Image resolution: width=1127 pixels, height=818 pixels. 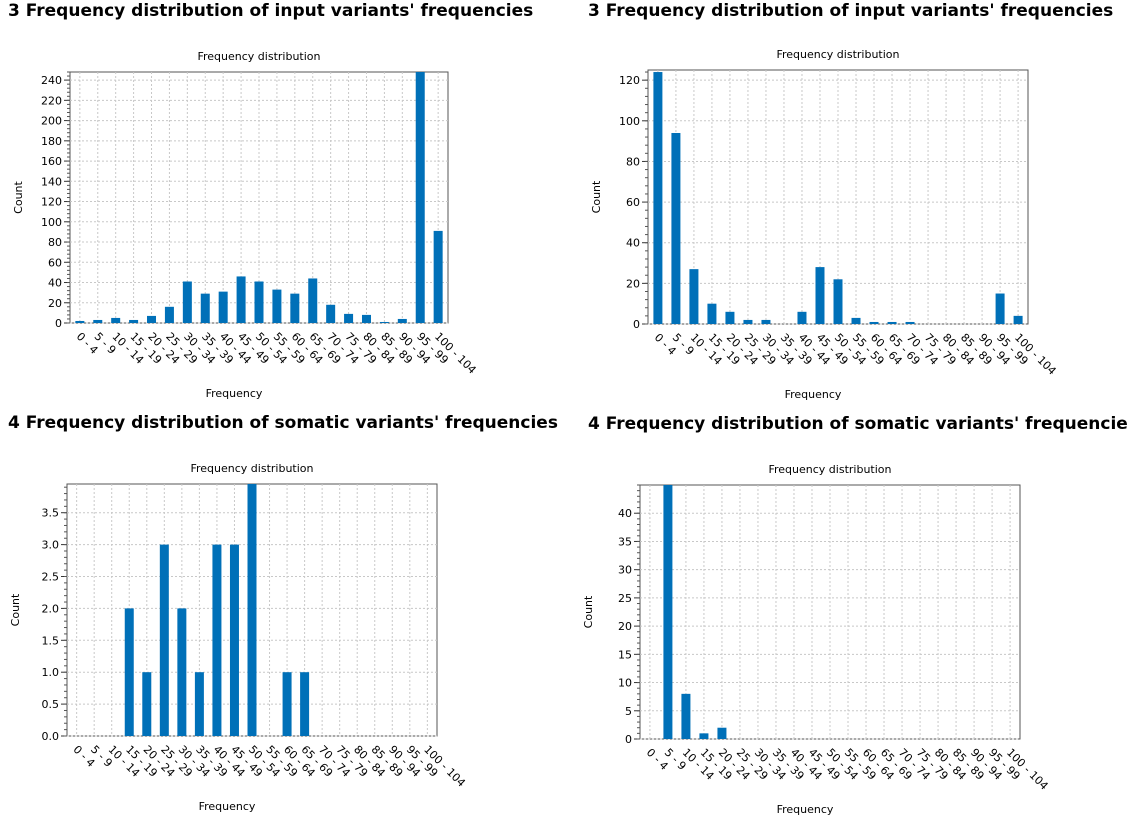 I want to click on y-tick-label: 60, so click(x=55, y=262).